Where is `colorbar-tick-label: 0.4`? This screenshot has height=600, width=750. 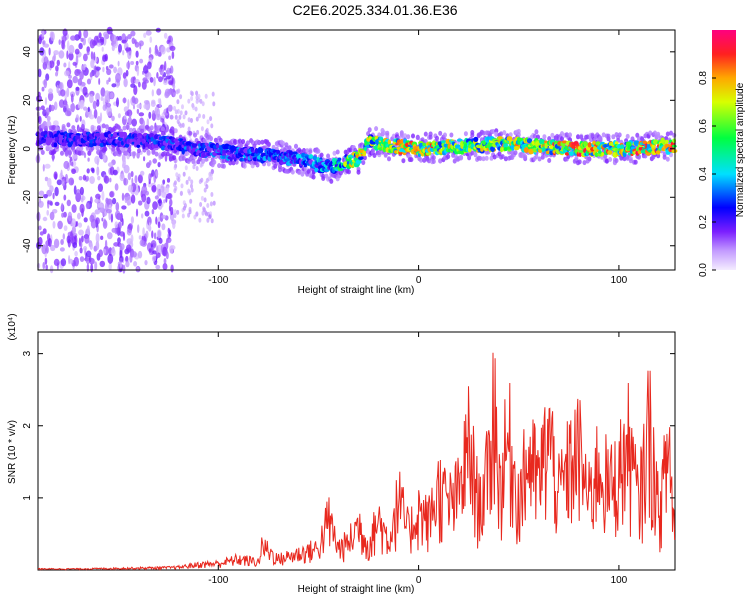
colorbar-tick-label: 0.4 is located at coordinates (703, 174).